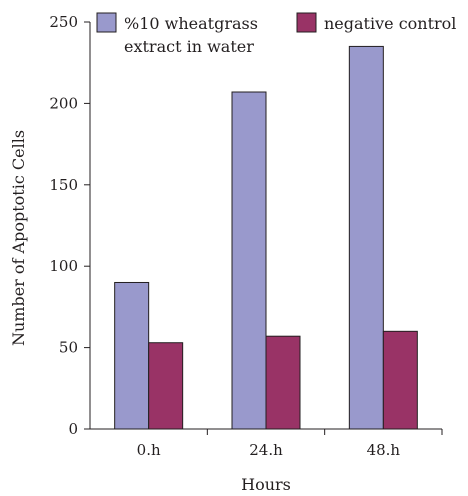 This screenshot has width=468, height=496. Describe the element at coordinates (189, 46) in the screenshot. I see `legend-label: extract in water` at that location.